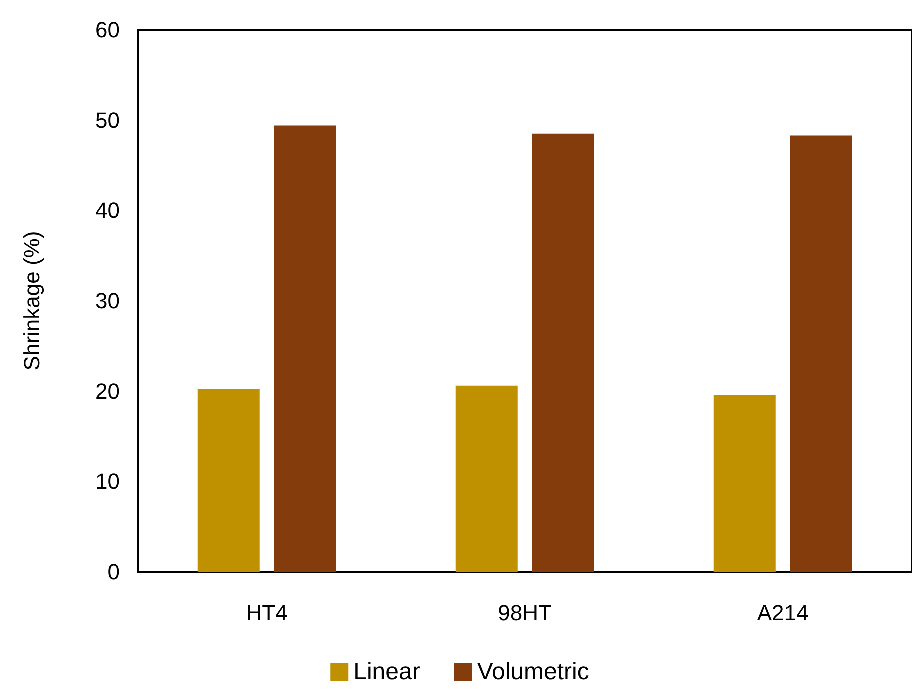 This screenshot has width=920, height=697. Describe the element at coordinates (525, 613) in the screenshot. I see `x-tick-label: 98HT` at that location.